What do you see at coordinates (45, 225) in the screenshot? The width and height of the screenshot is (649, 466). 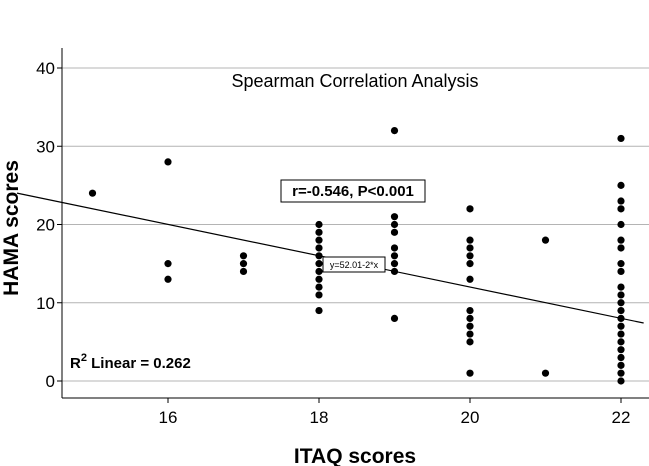 I see `y-tick-label: 20` at bounding box center [45, 225].